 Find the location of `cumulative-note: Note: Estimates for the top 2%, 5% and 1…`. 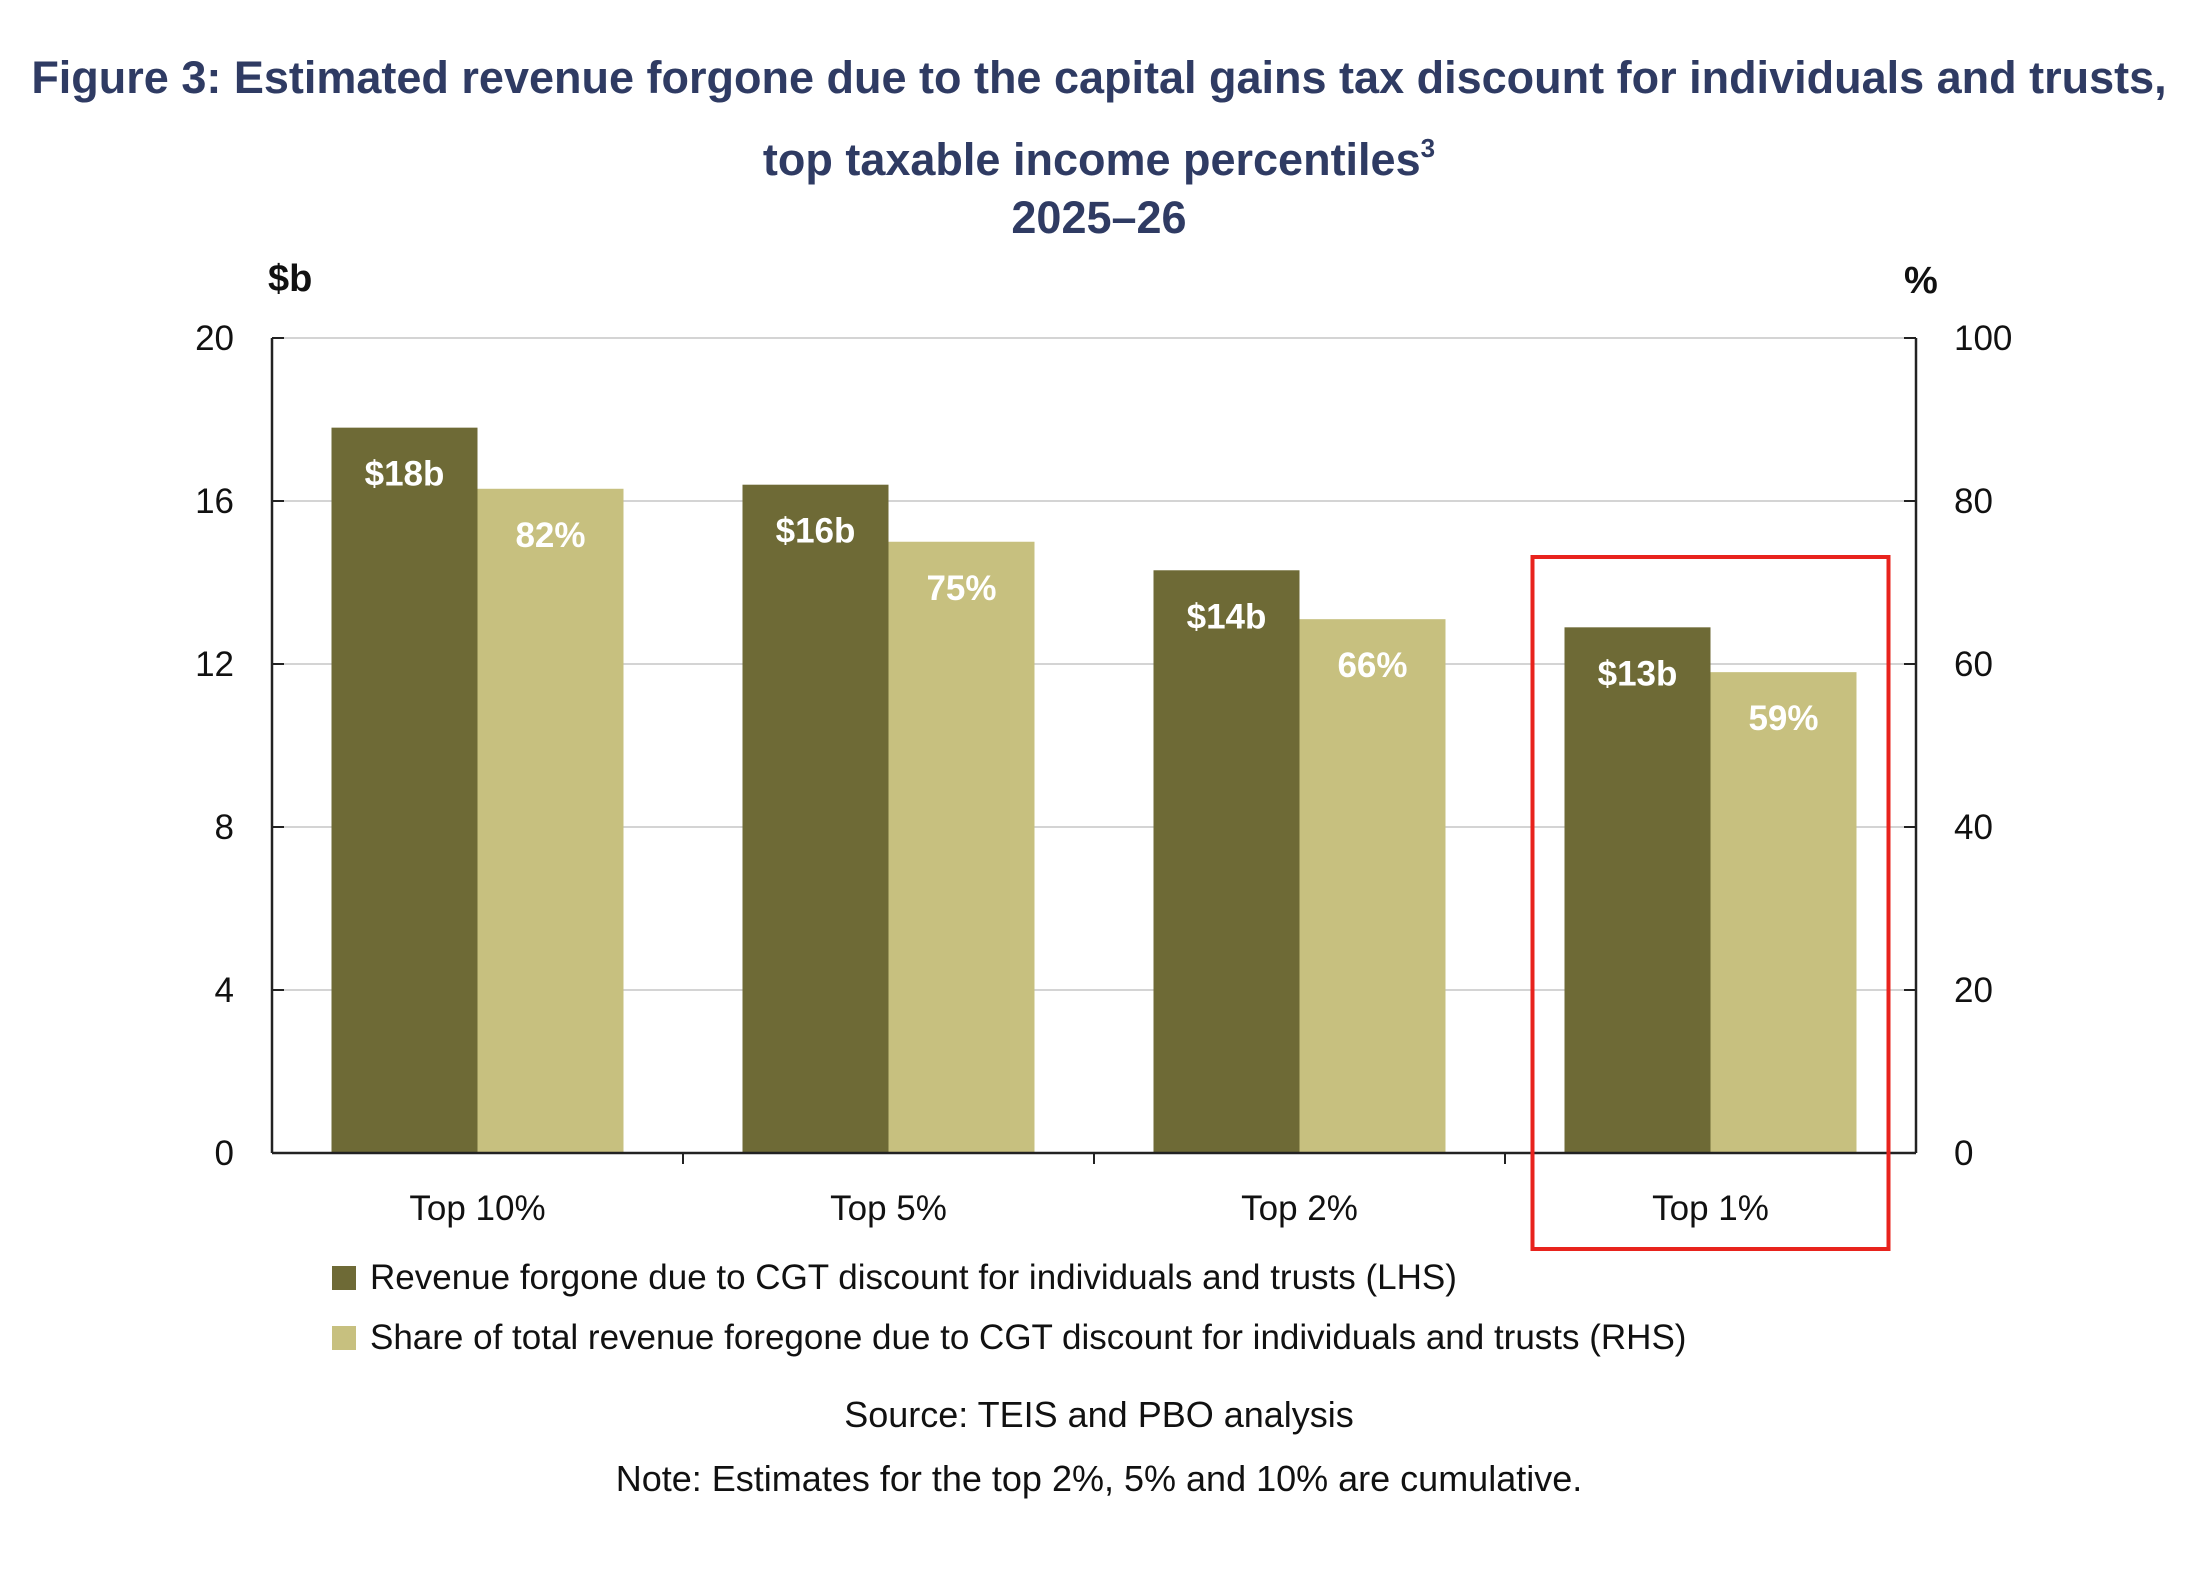

cumulative-note: Note: Estimates for the top 2%, 5% and 1… is located at coordinates (1099, 1478).